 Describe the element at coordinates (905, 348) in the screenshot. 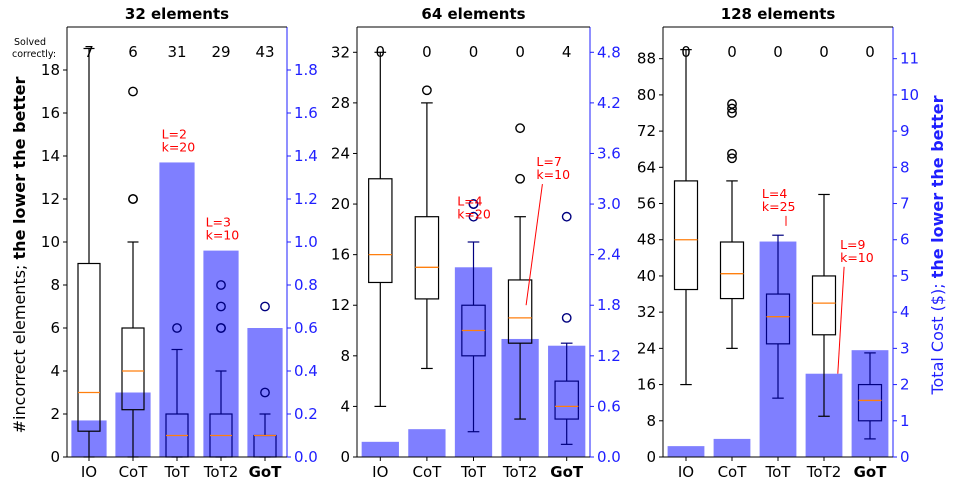

I see `y2tick-label-3: 3` at that location.